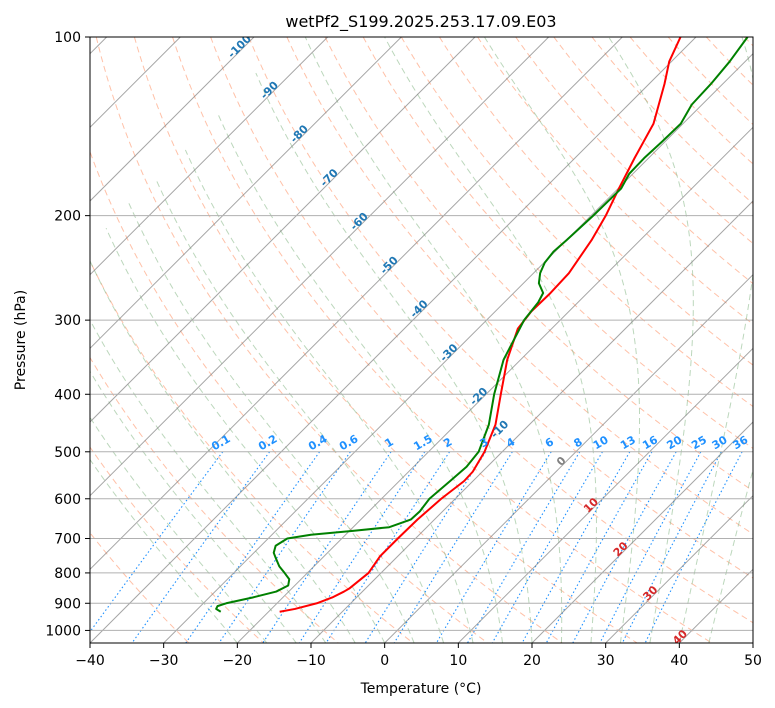 Image resolution: width=775 pixels, height=708 pixels. Describe the element at coordinates (532, 661) in the screenshot. I see `x-tick-label: 20` at that location.